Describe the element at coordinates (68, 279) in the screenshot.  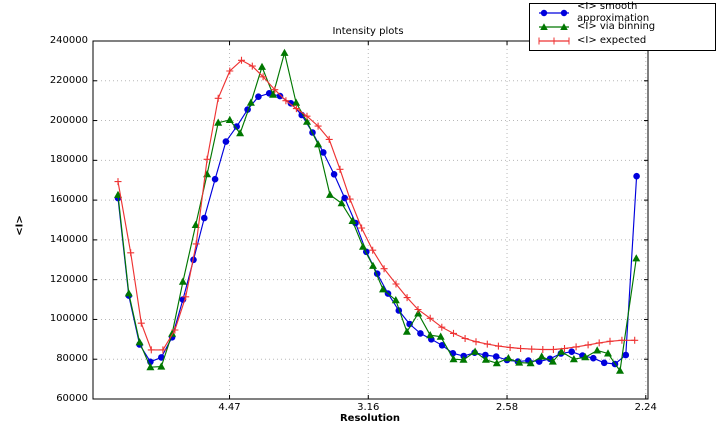
I see `y-tick-label: 120000` at that location.